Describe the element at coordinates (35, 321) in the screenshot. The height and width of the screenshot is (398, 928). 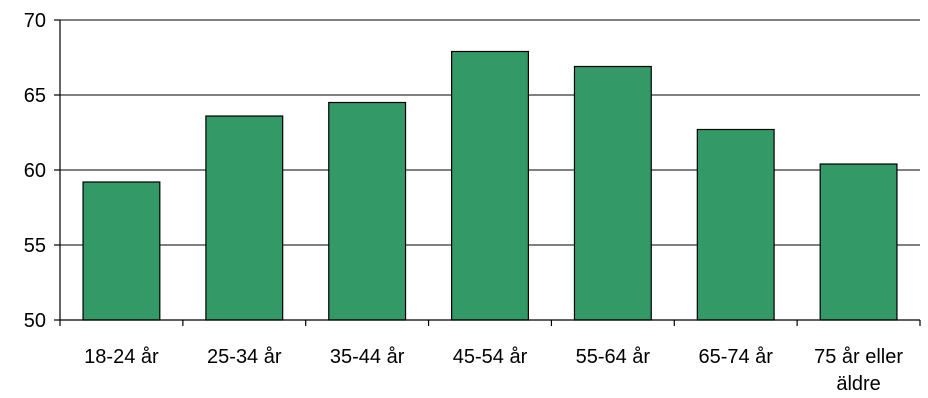
I see `y-tick-label: 50` at that location.